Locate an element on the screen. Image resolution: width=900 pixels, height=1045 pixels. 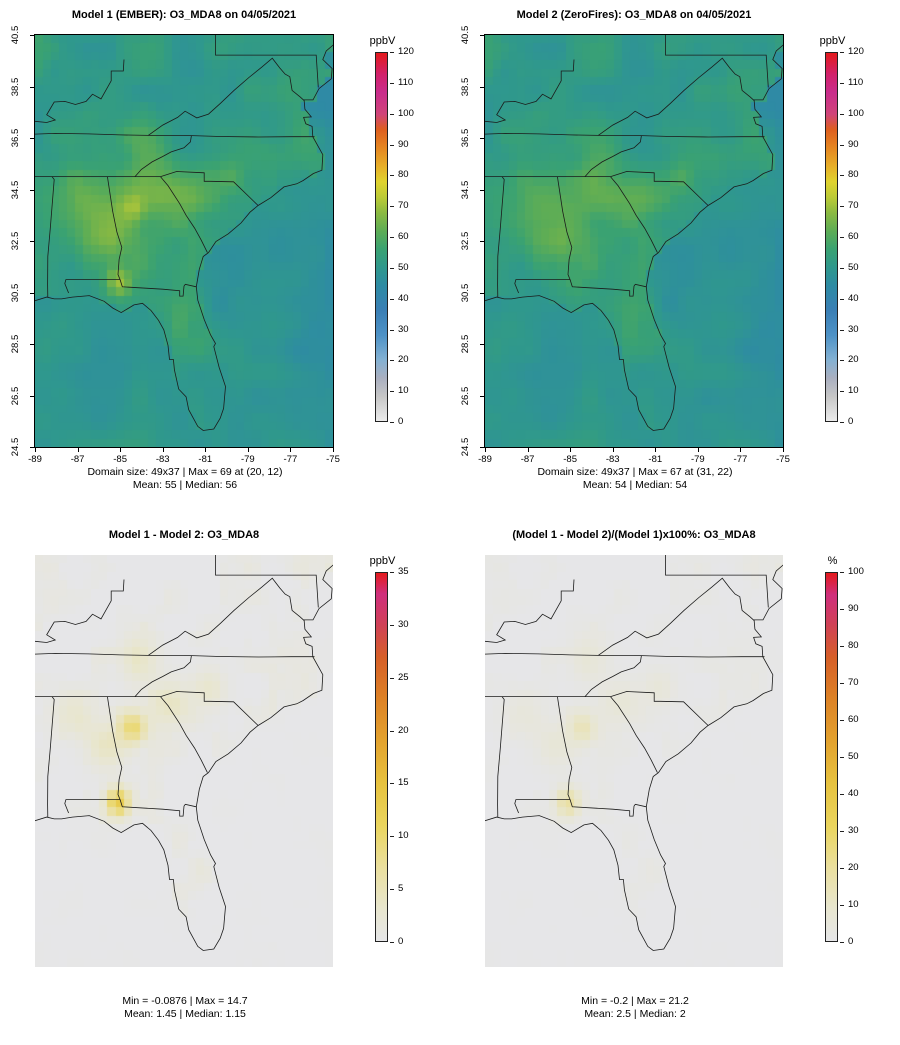
y-tick-label: 36.5 is located at coordinates (15, 138).